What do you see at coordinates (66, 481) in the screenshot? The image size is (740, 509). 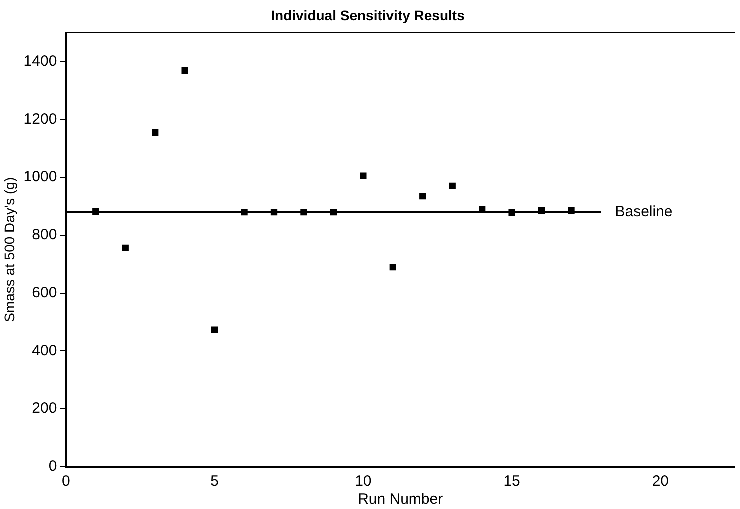 I see `x-tick-label: 0` at bounding box center [66, 481].